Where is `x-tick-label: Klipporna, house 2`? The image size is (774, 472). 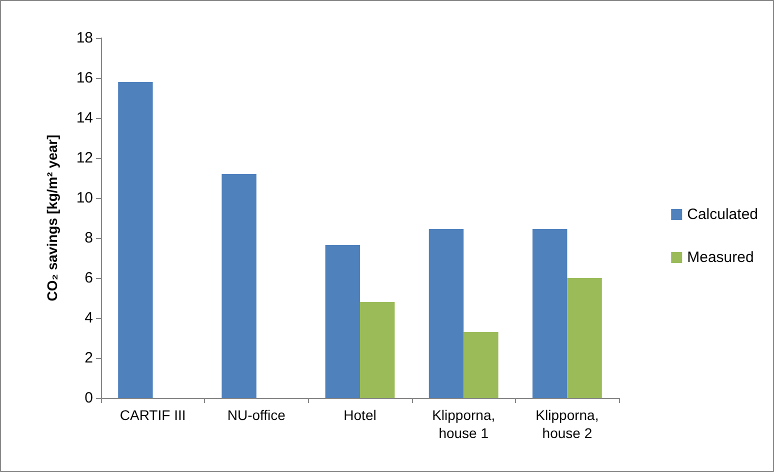 x-tick-label: Klipporna, house 2 is located at coordinates (567, 424).